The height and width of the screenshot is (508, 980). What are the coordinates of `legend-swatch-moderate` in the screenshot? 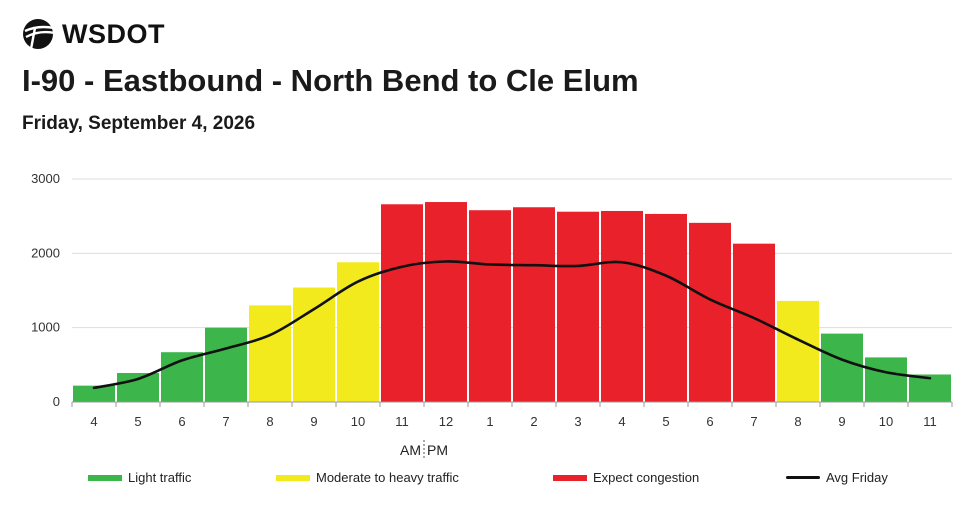 It's located at (293, 477).